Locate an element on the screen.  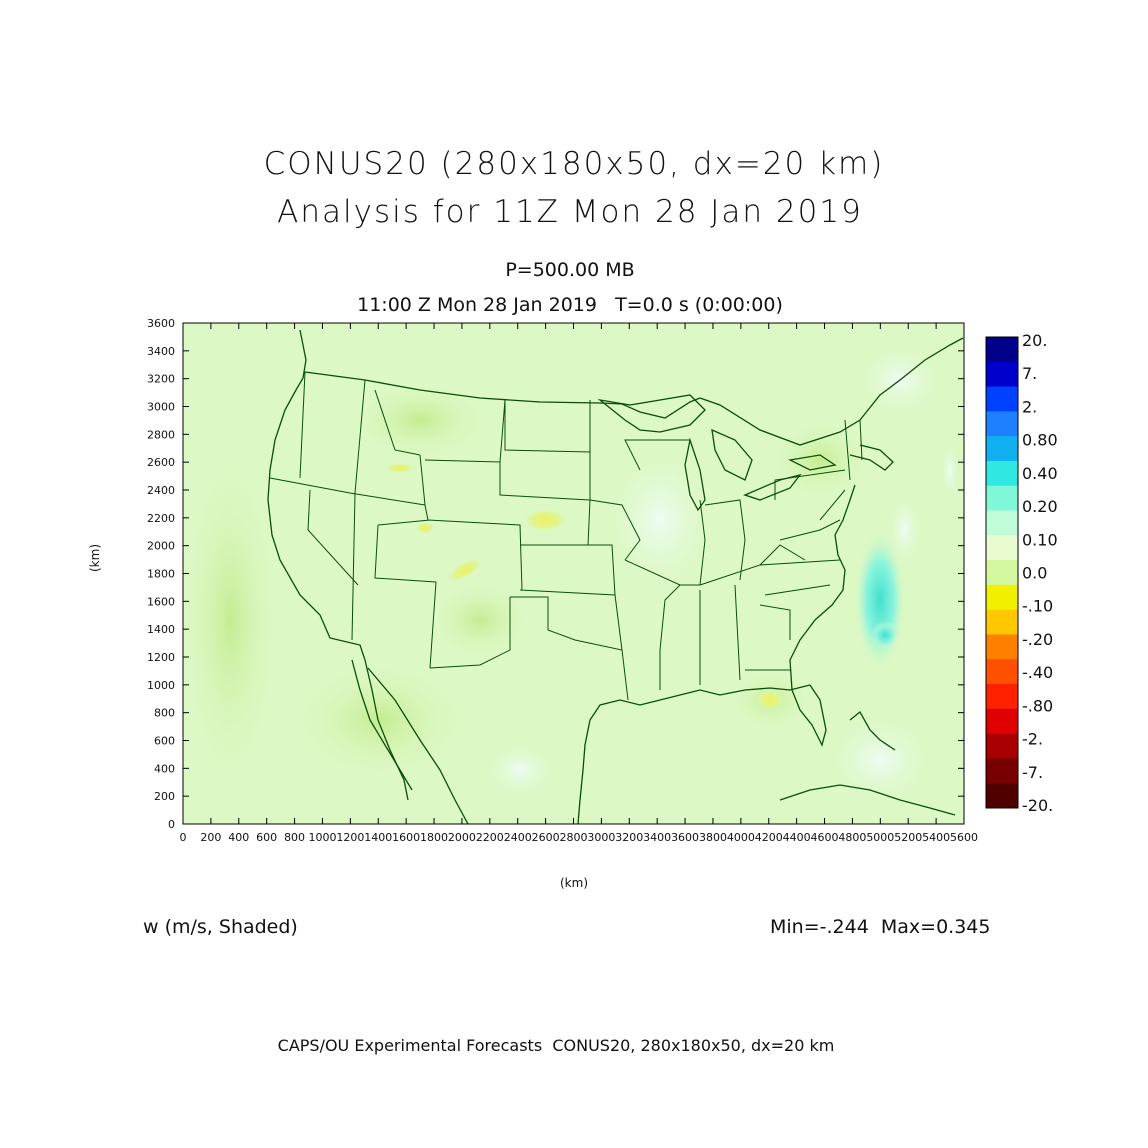
gulf-of-california-coast is located at coordinates (382, 725).